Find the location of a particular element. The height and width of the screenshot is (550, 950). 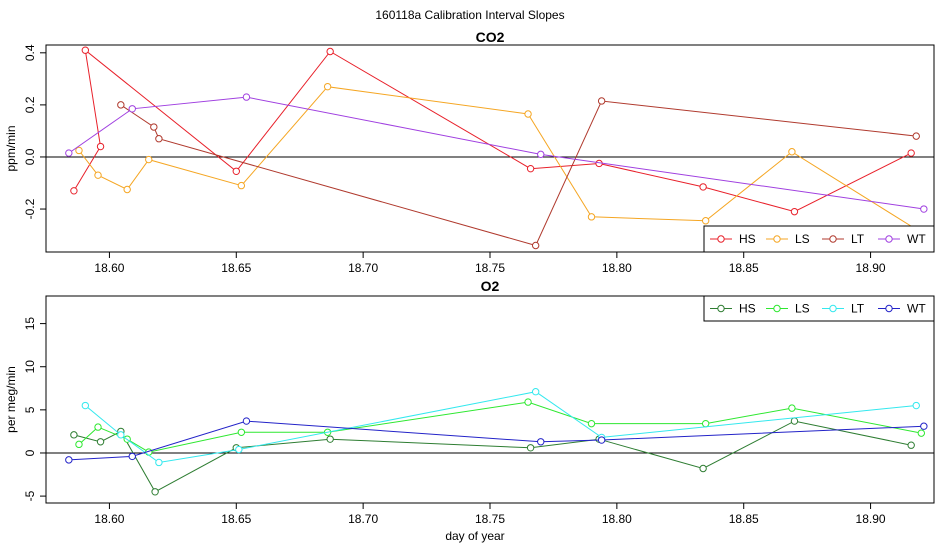

co2-legend-marker-hs is located at coordinates (721, 239).